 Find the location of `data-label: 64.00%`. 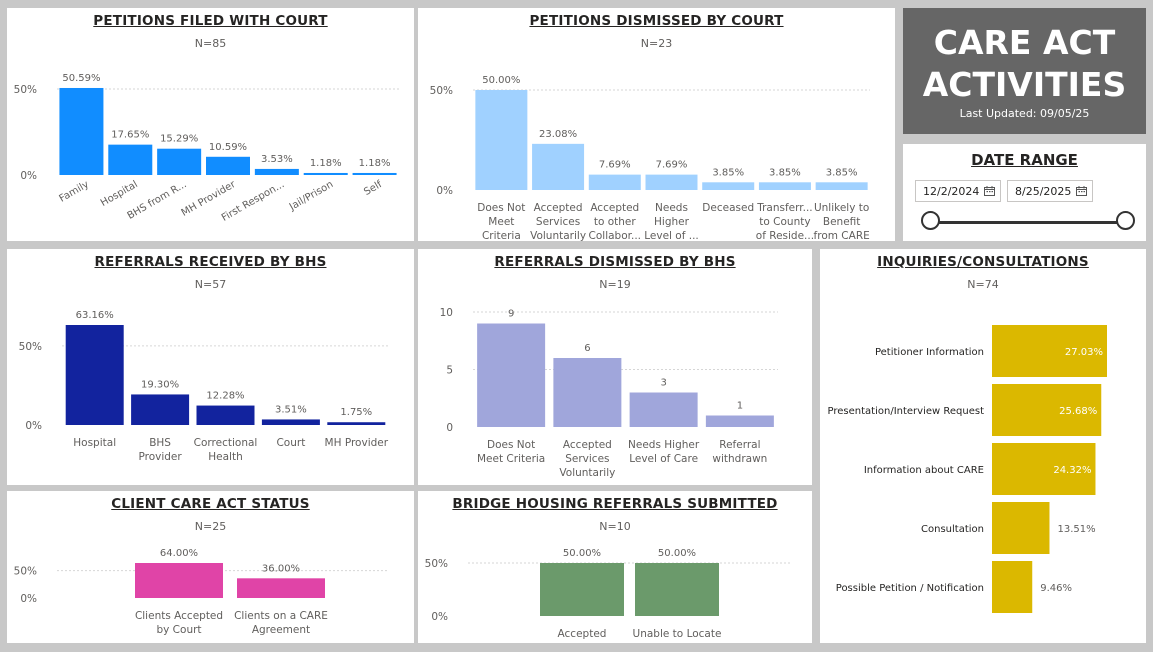

data-label: 64.00% is located at coordinates (179, 553).